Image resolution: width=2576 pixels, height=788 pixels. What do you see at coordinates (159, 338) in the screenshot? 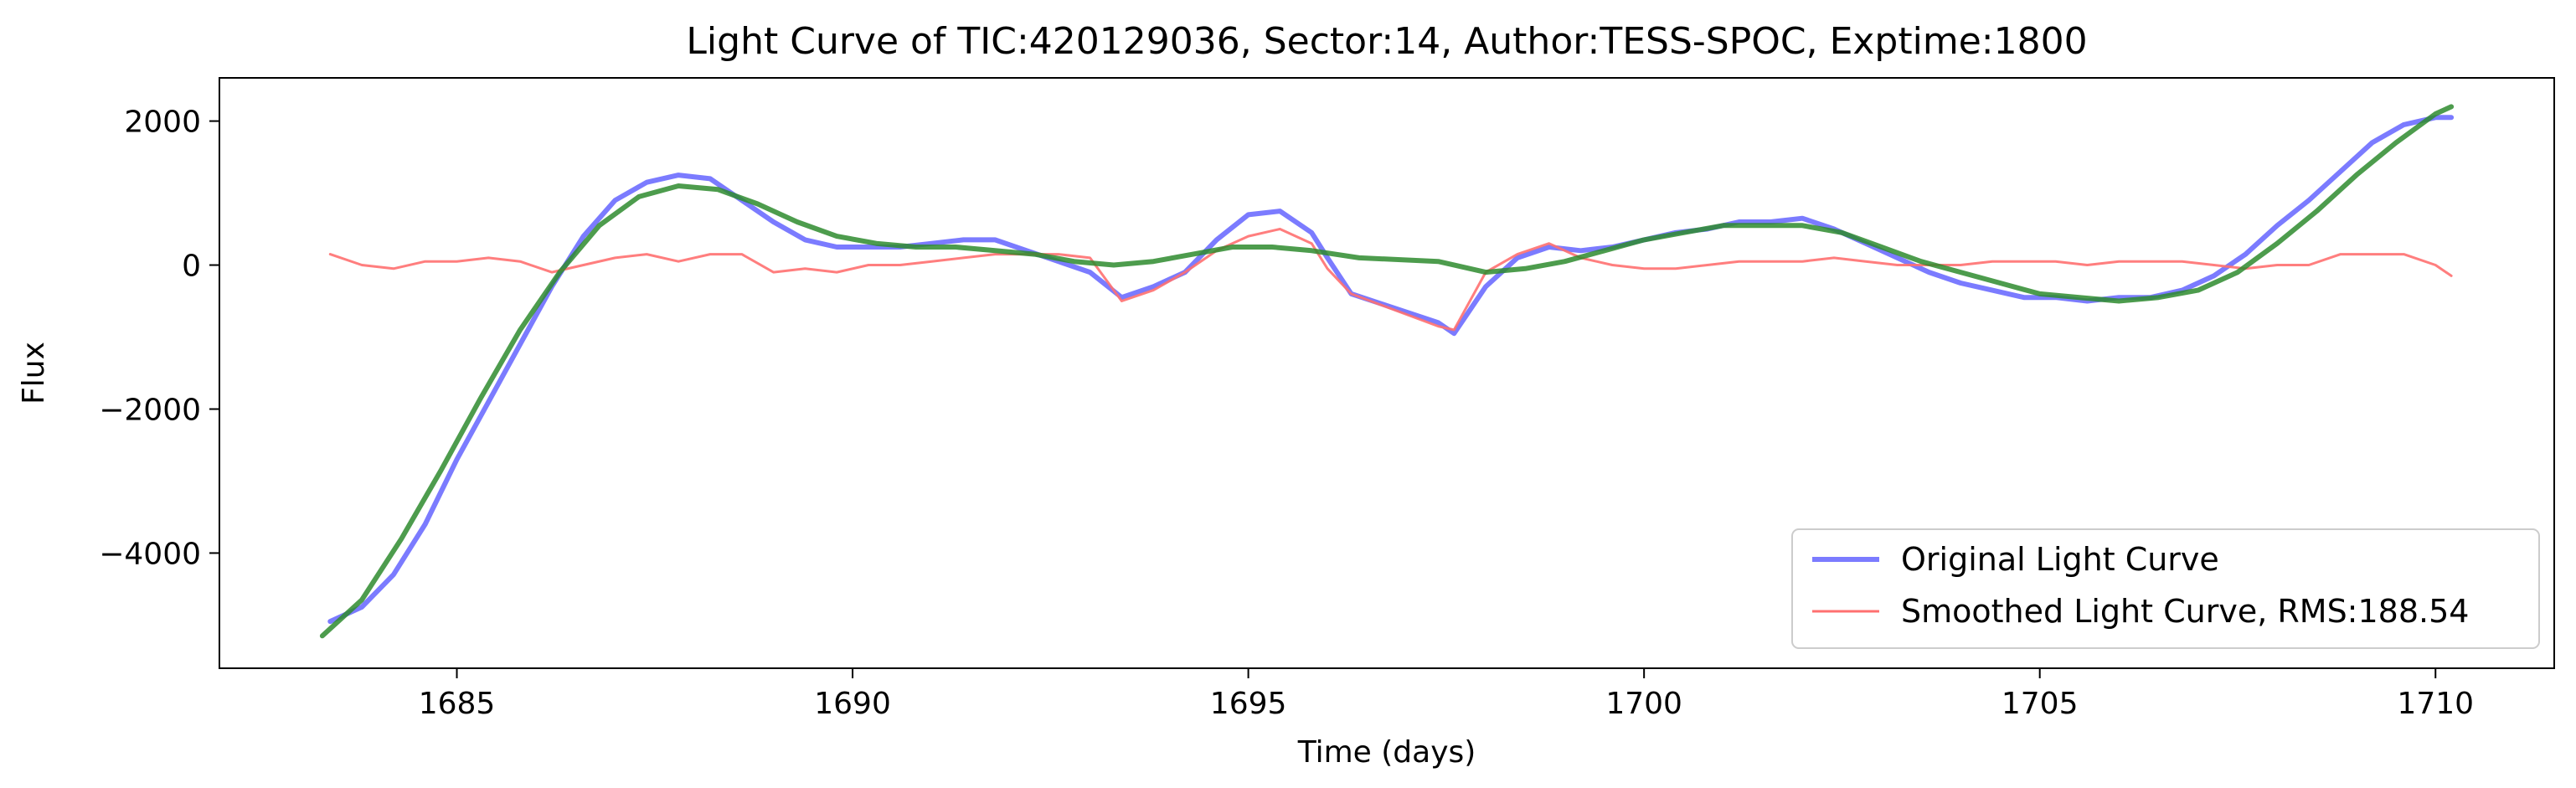
I see `y-axis: 2000 0 −2000 −4000` at bounding box center [159, 338].